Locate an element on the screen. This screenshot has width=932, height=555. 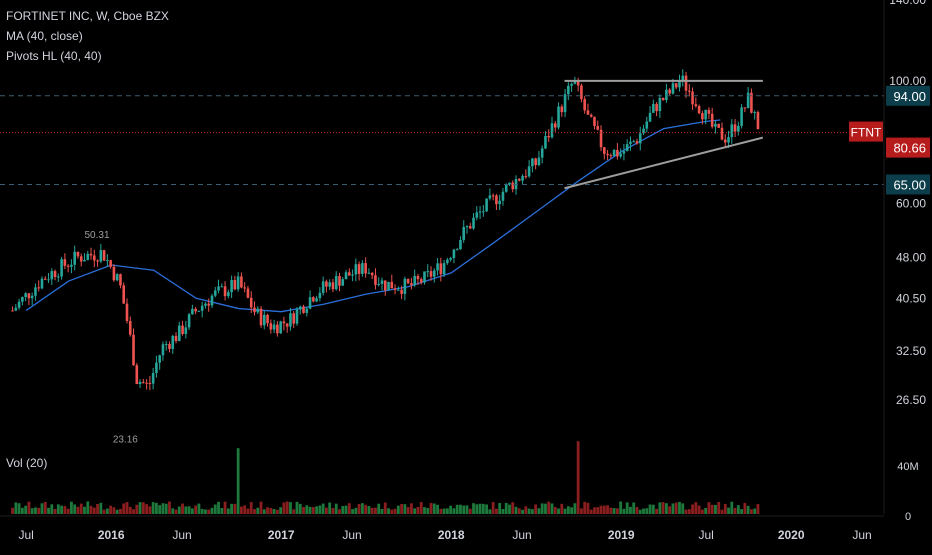
legend-symbol: FORTINET INC, W, Cboe BZX is located at coordinates (87, 16).